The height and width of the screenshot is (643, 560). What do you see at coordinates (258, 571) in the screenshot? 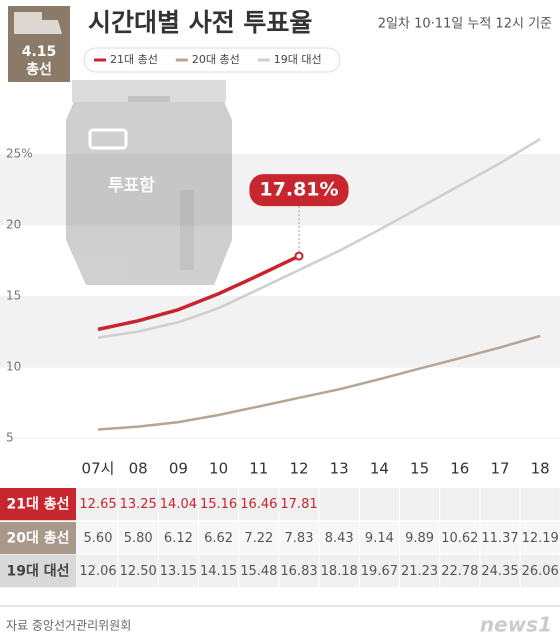
I see `cell-value: 15.48` at bounding box center [258, 571].